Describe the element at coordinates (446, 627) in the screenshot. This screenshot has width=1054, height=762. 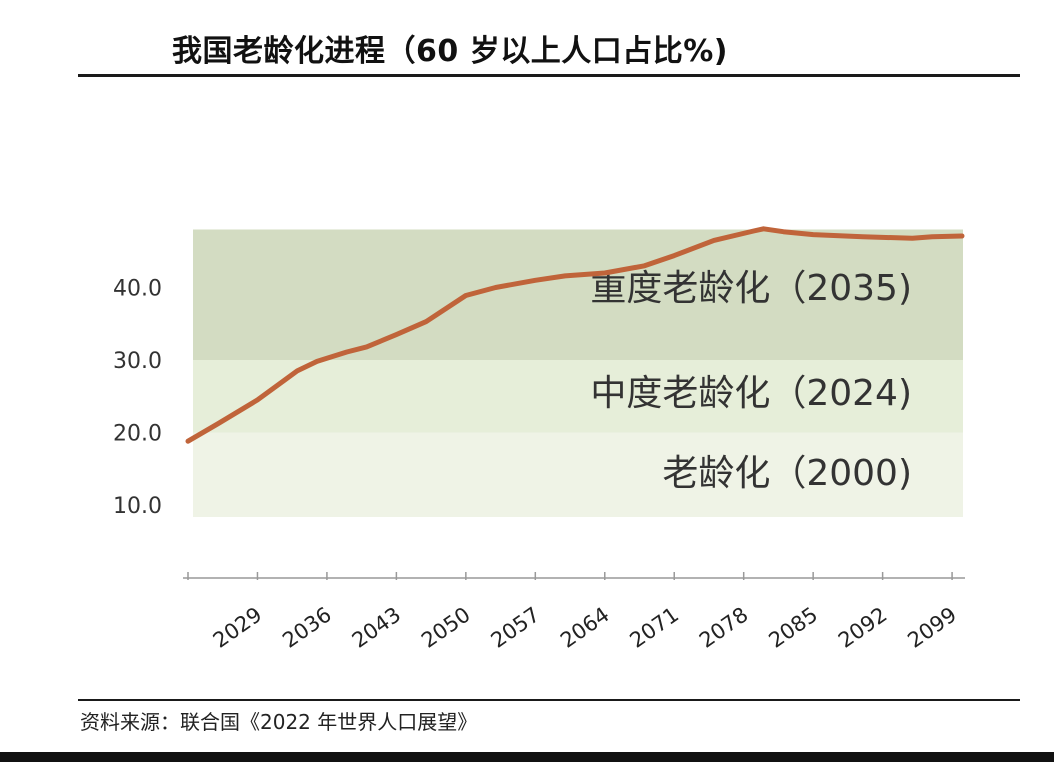
I see `x-tick-label: 2050` at that location.